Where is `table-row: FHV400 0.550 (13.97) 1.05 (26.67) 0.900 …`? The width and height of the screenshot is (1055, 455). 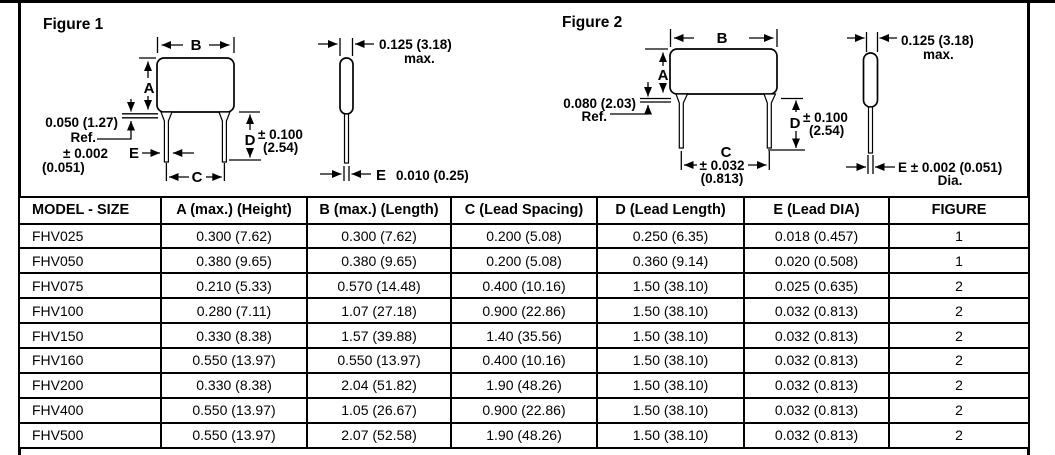
table-row: FHV400 0.550 (13.97) 1.05 (26.67) 0.900 … is located at coordinates (524, 410).